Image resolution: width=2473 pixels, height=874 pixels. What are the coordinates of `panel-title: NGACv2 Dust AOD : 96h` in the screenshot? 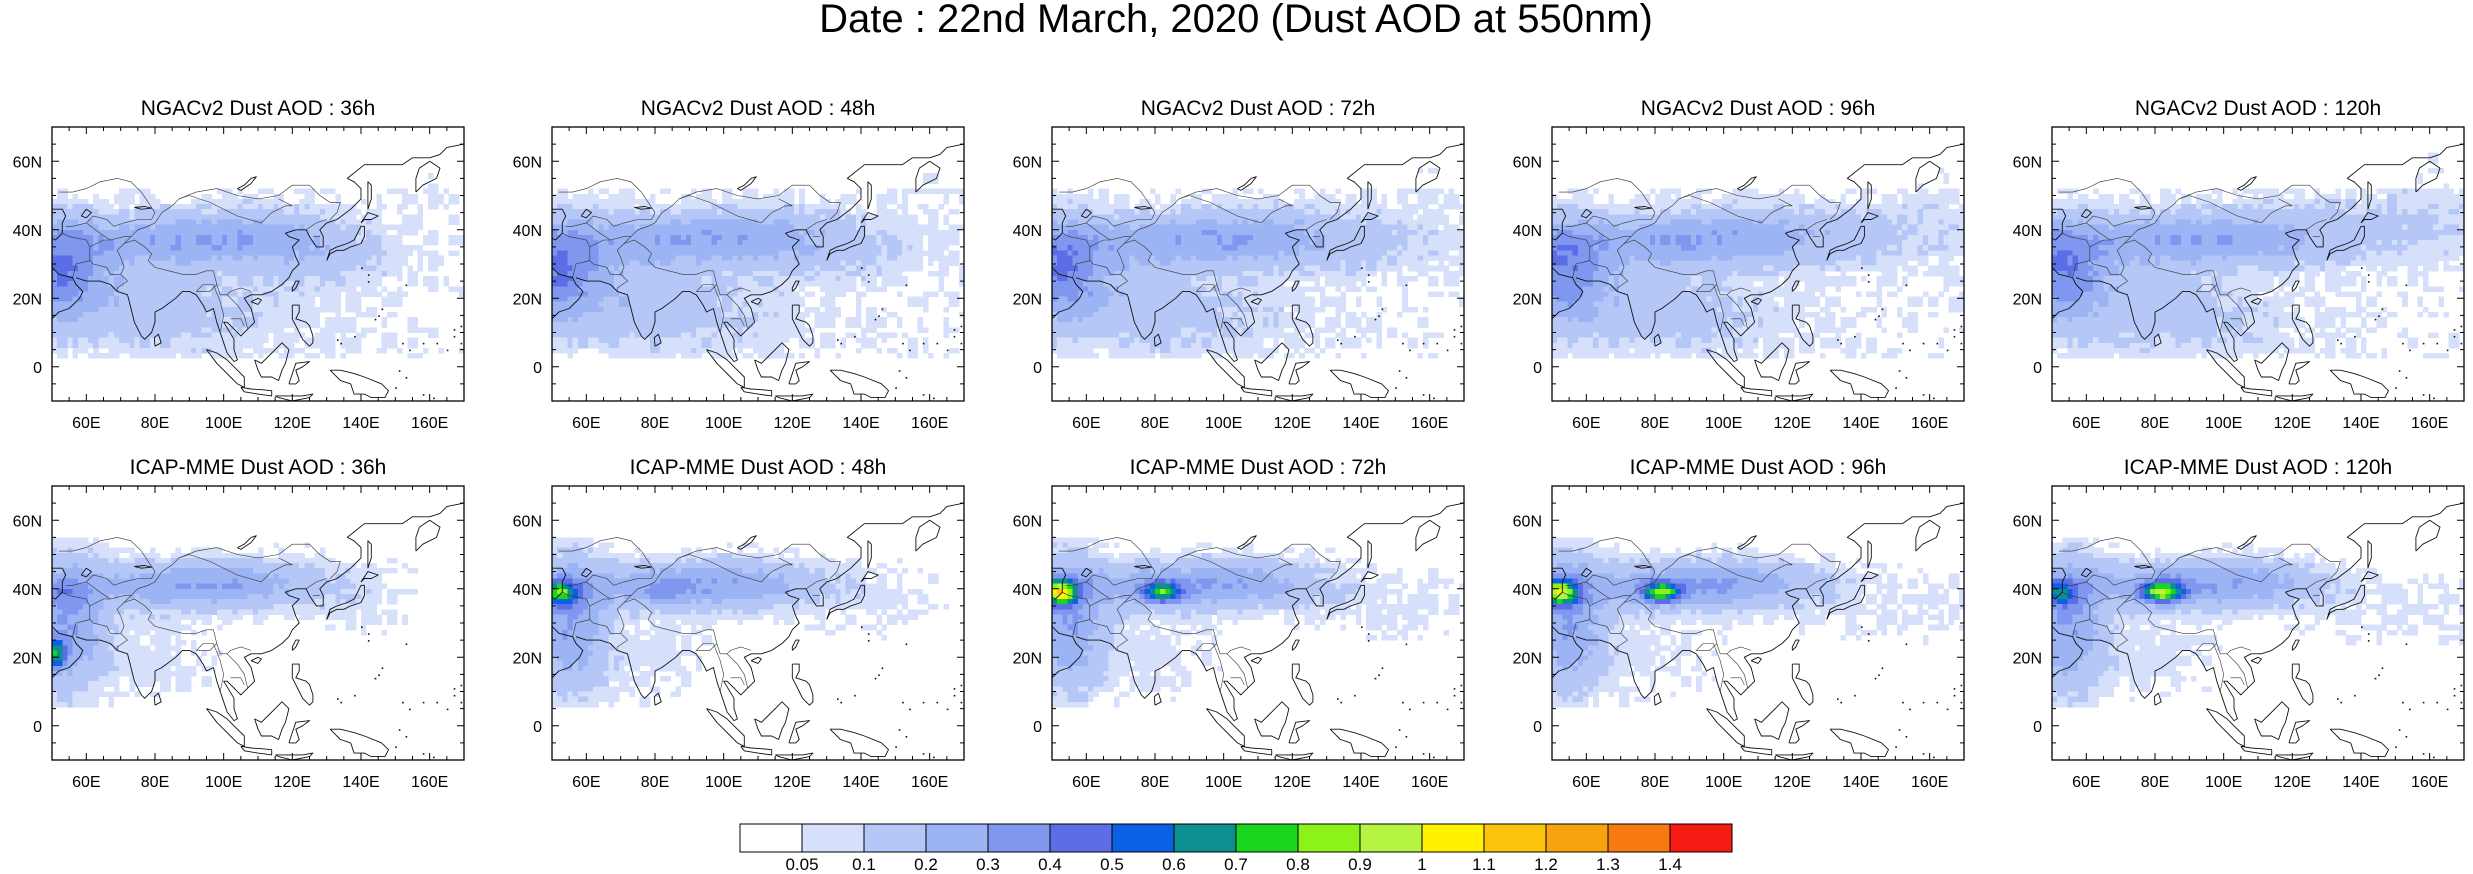 It's located at (1758, 108).